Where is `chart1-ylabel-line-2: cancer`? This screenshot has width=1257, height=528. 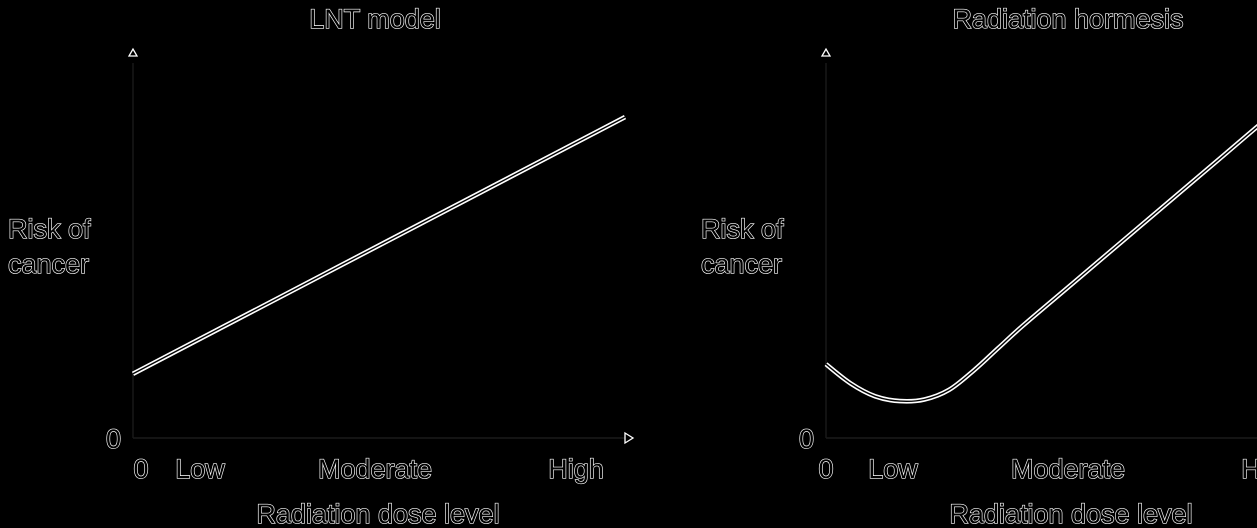
chart1-ylabel-line-2: cancer is located at coordinates (48, 264).